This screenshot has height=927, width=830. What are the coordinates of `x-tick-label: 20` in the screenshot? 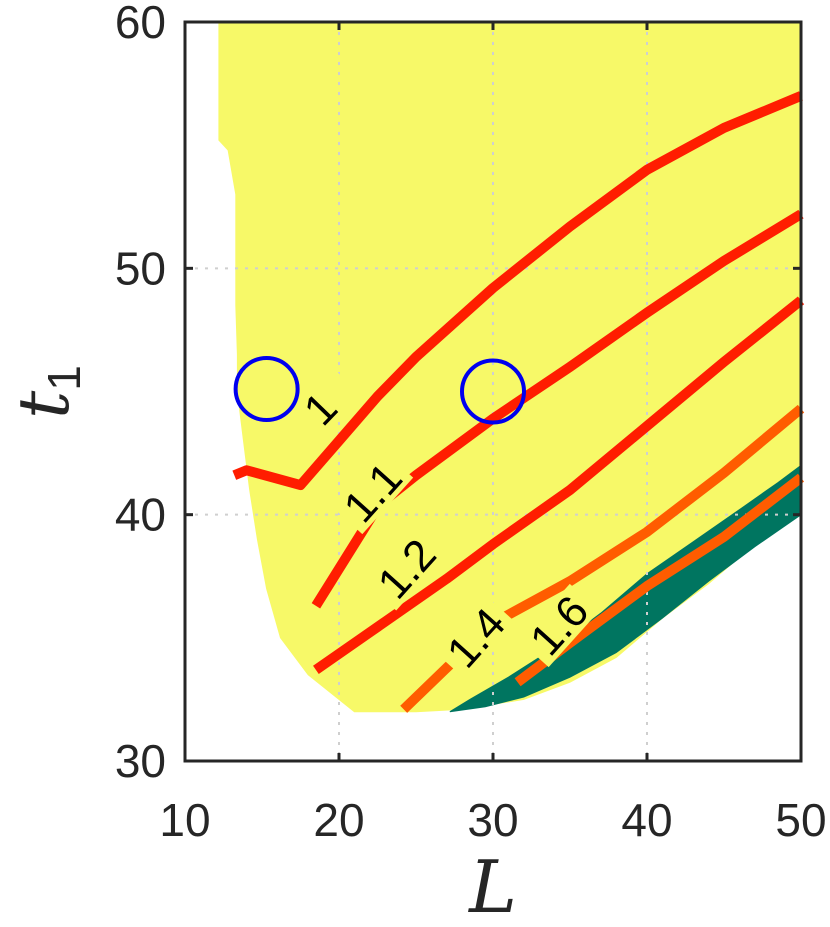 It's located at (338, 820).